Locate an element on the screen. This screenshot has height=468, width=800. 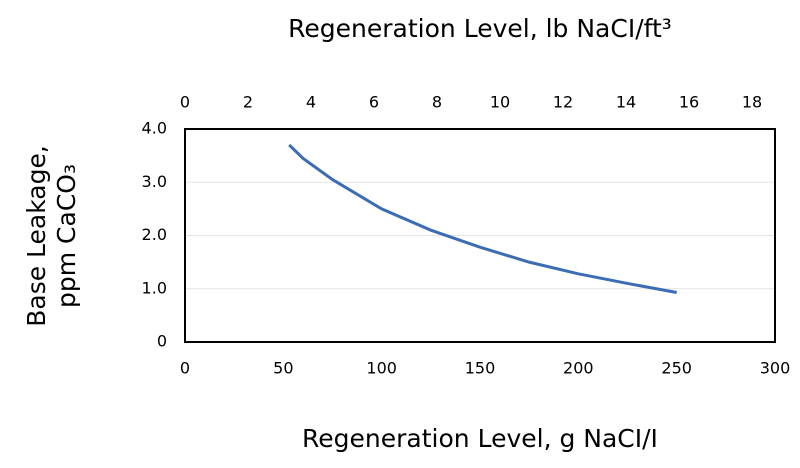
x-tick-label: 100 is located at coordinates (381, 368).